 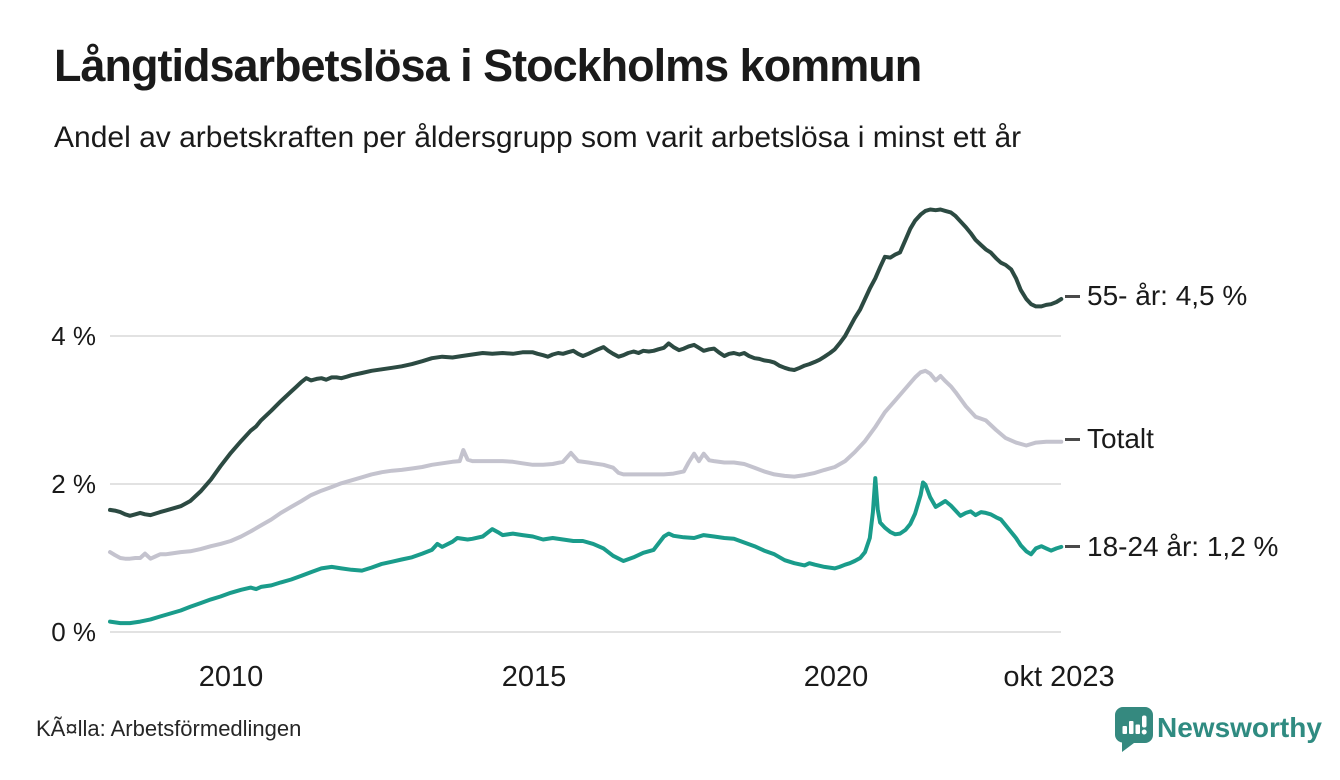 What do you see at coordinates (1167, 295) in the screenshot?
I see `series-label-55-ar: 55- år: 4,5 %` at bounding box center [1167, 295].